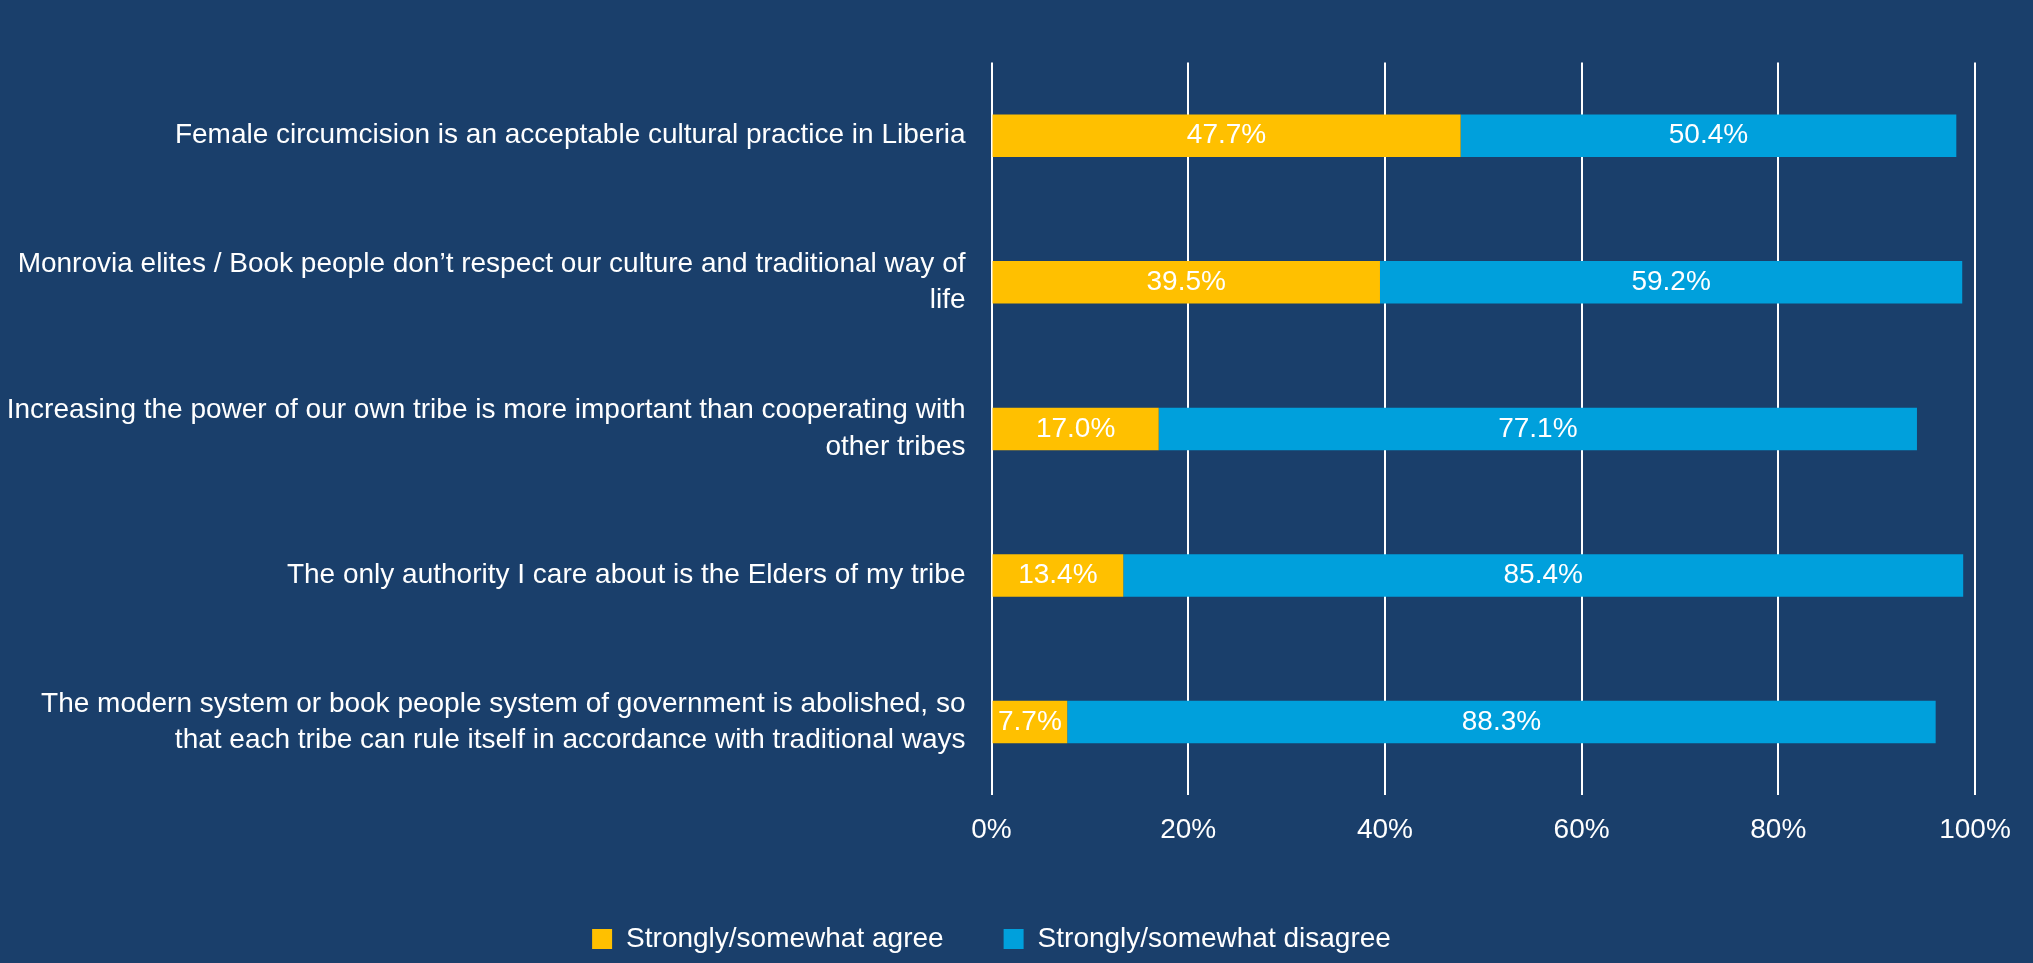 This screenshot has width=2033, height=963. What do you see at coordinates (491, 280) in the screenshot?
I see `y-tick-label: Monrovia elites / Book people don’t respect our culture and traditional way of life` at bounding box center [491, 280].